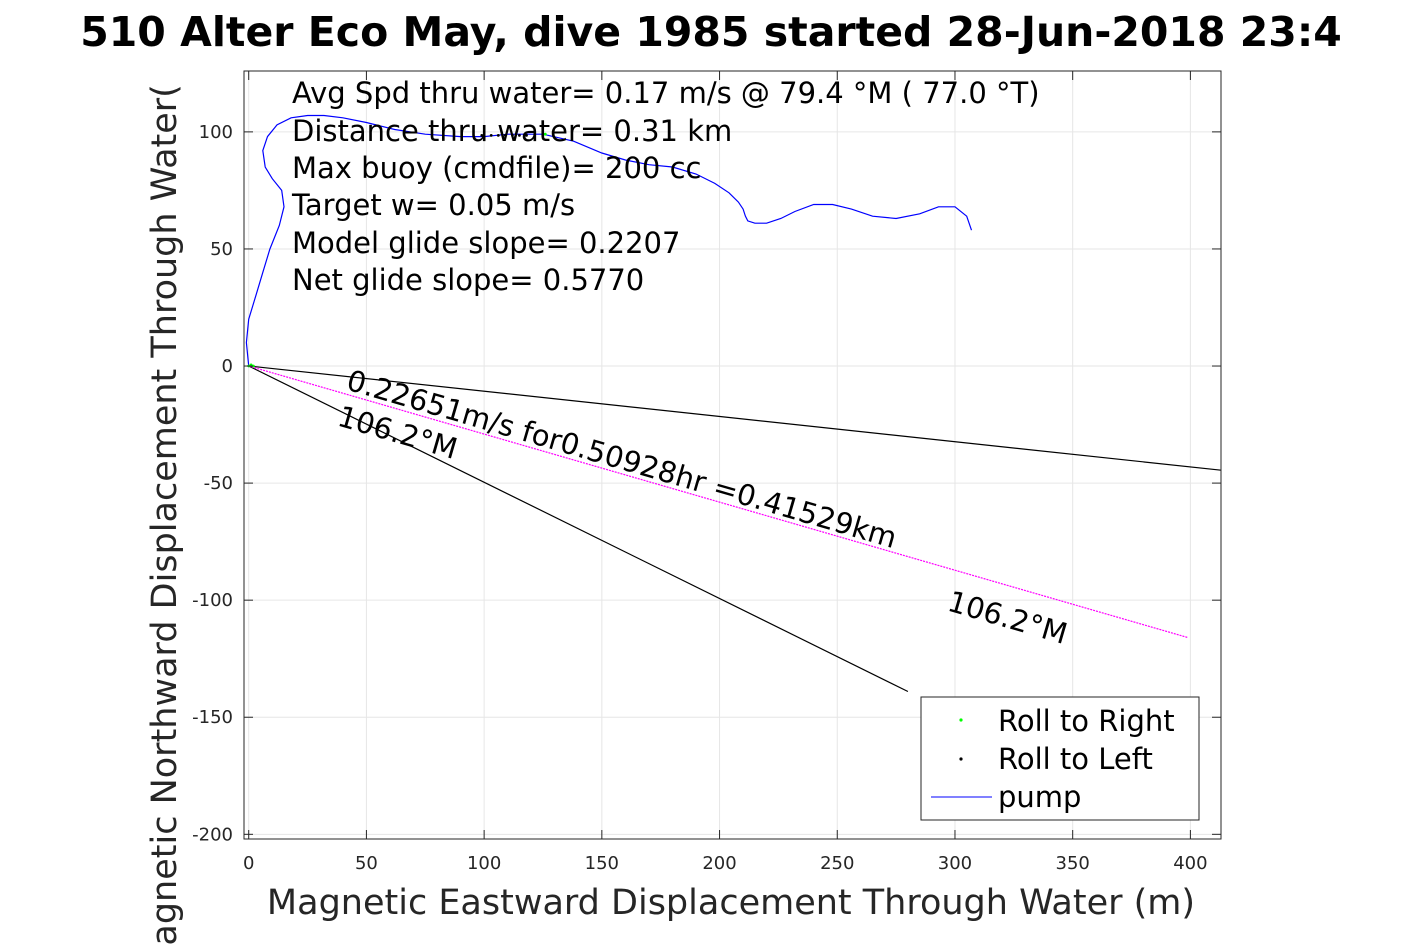 The image size is (1417, 945). I want to click on legend: Roll to Right Roll to Left pump, so click(1060, 758).